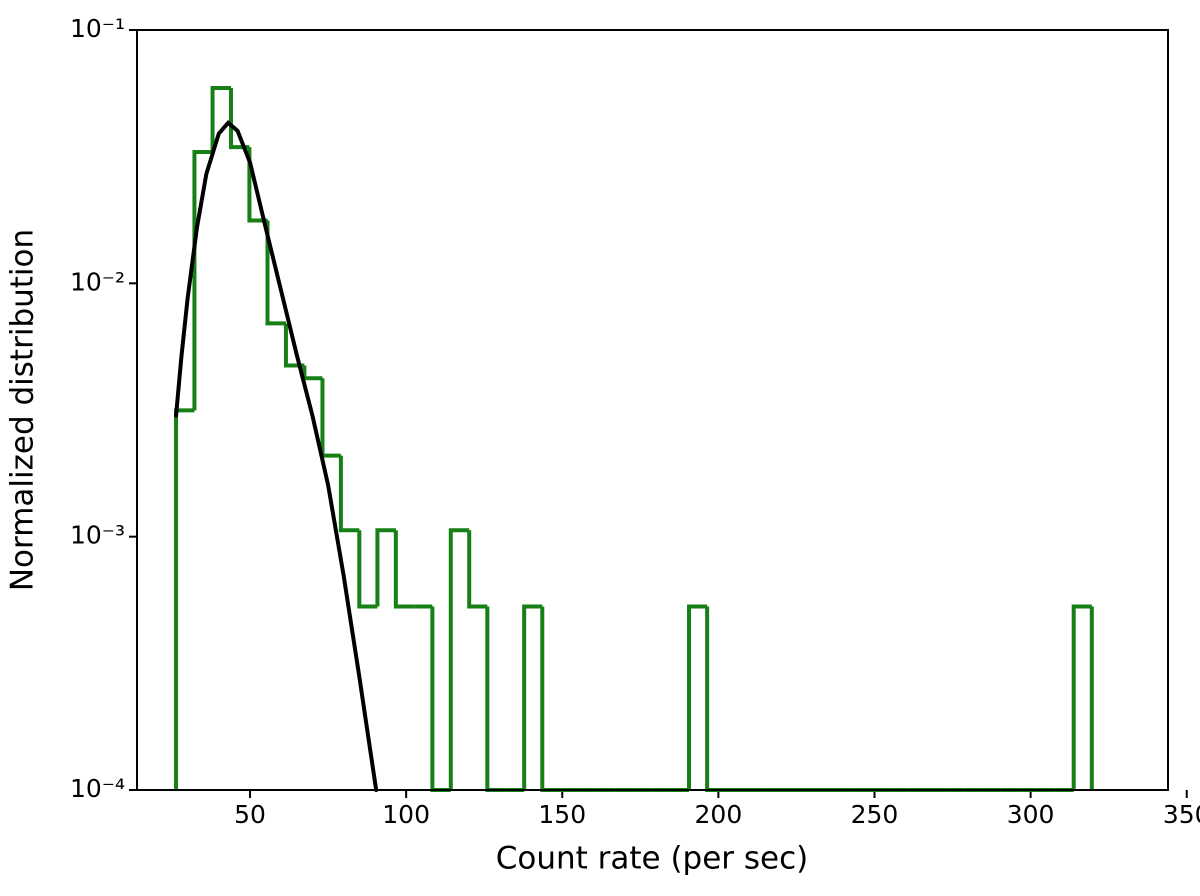  What do you see at coordinates (97, 28) in the screenshot?
I see `y-tick-label: 10⁻¹` at bounding box center [97, 28].